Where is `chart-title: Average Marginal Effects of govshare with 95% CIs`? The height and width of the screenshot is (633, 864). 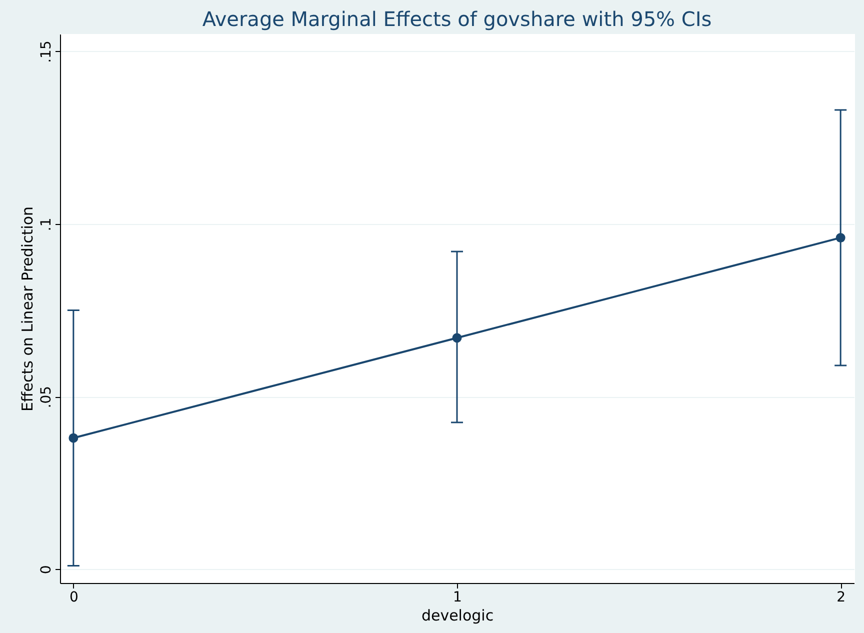
chart-title: Average Marginal Effects of govshare with 95% CIs is located at coordinates (457, 19).